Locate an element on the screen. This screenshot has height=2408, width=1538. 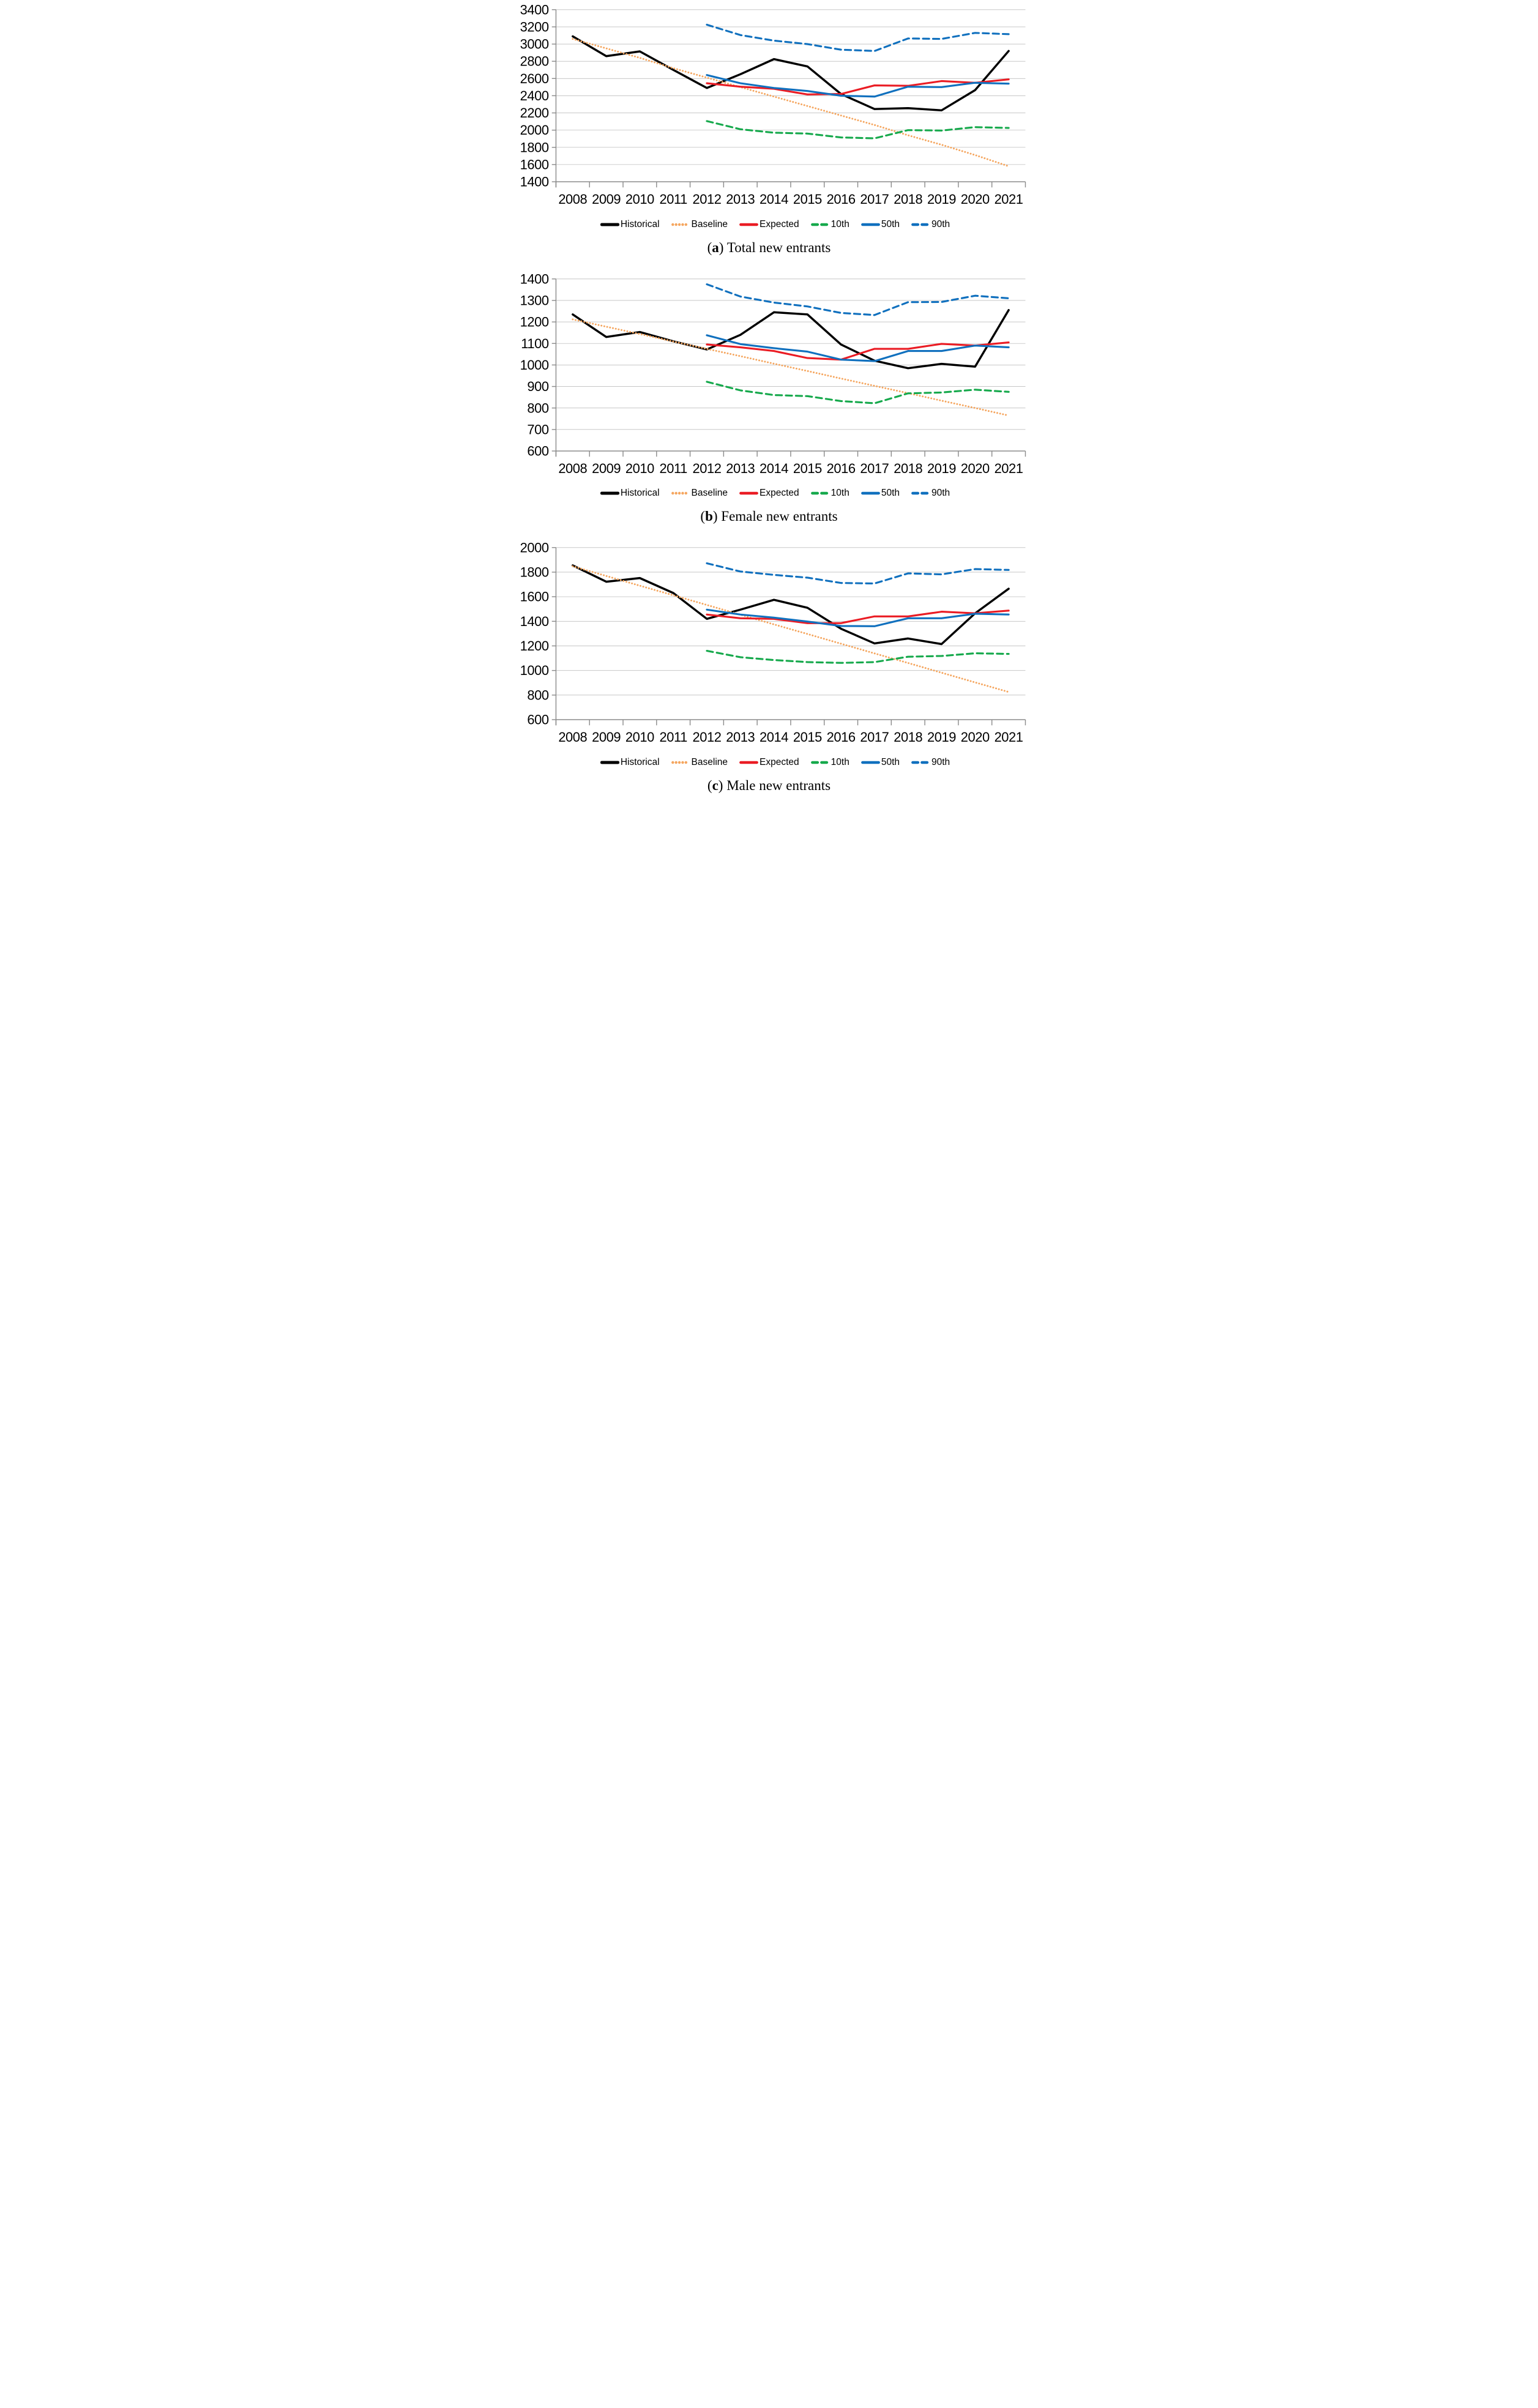
chart-b-caption: (b) Female new entrants is located at coordinates (769, 516).